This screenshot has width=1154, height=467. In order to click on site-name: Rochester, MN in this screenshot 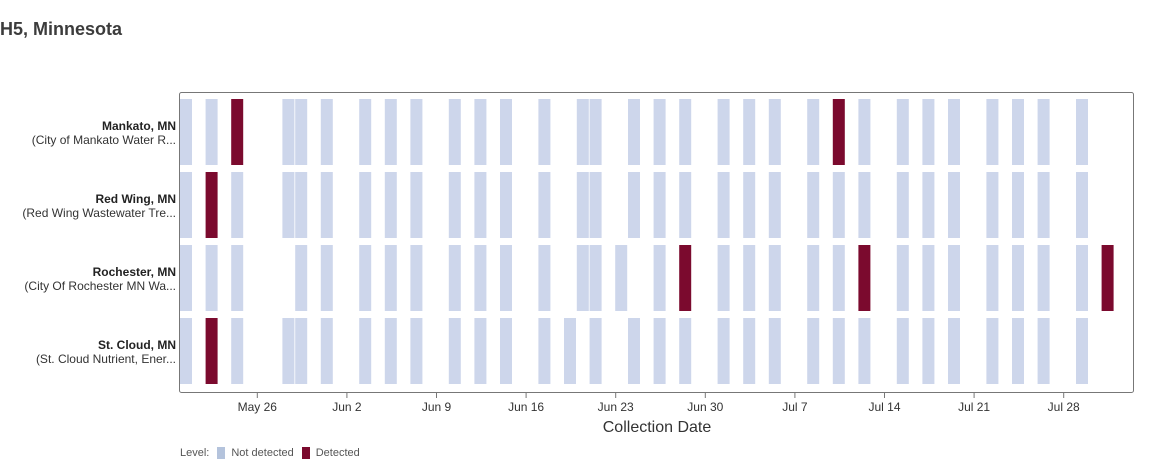, I will do `click(134, 272)`.